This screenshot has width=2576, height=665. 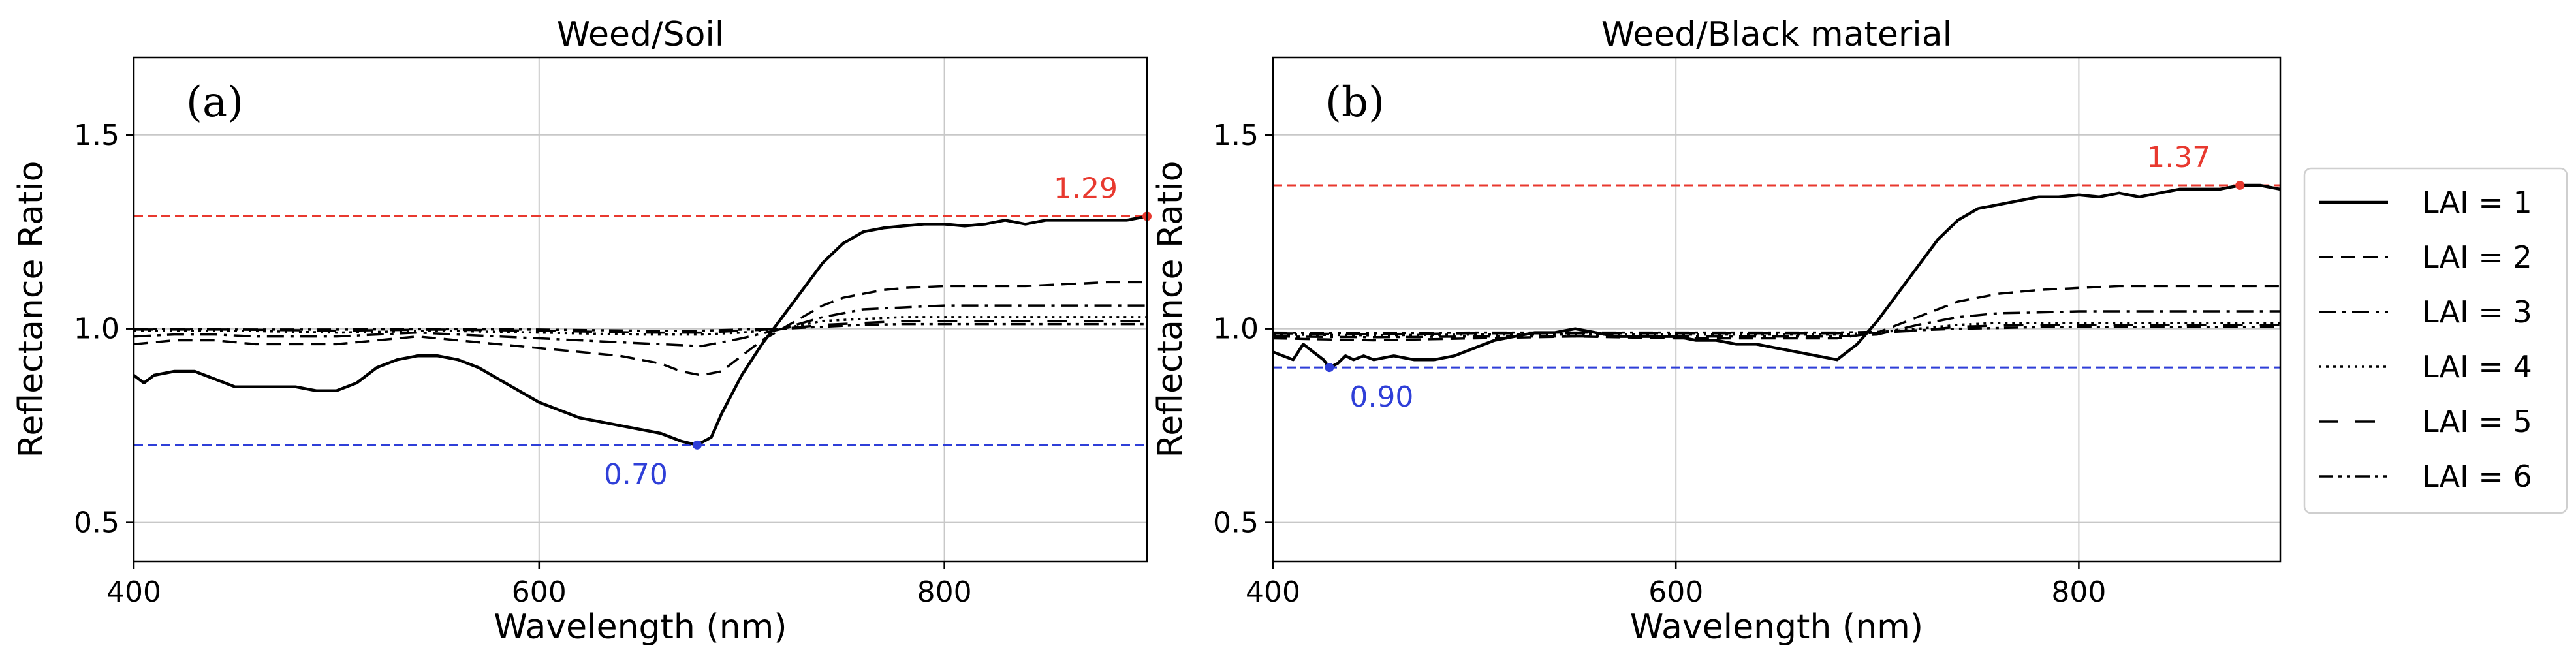 I want to click on chart-title: Weed/Black material, so click(x=1777, y=34).